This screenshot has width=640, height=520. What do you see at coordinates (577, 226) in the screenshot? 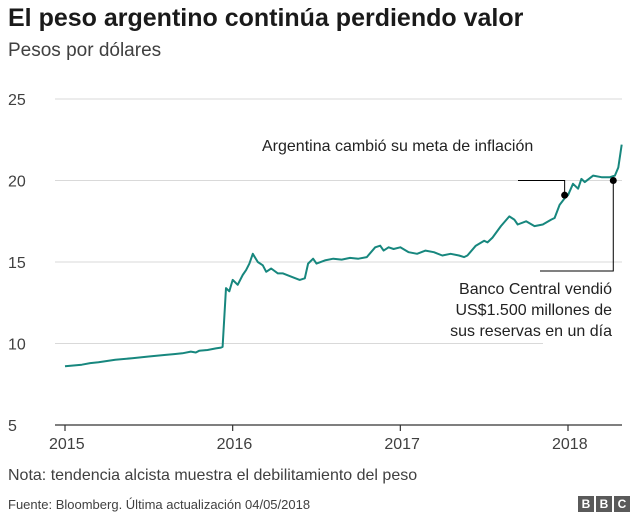
I see `leader-central-bank` at bounding box center [577, 226].